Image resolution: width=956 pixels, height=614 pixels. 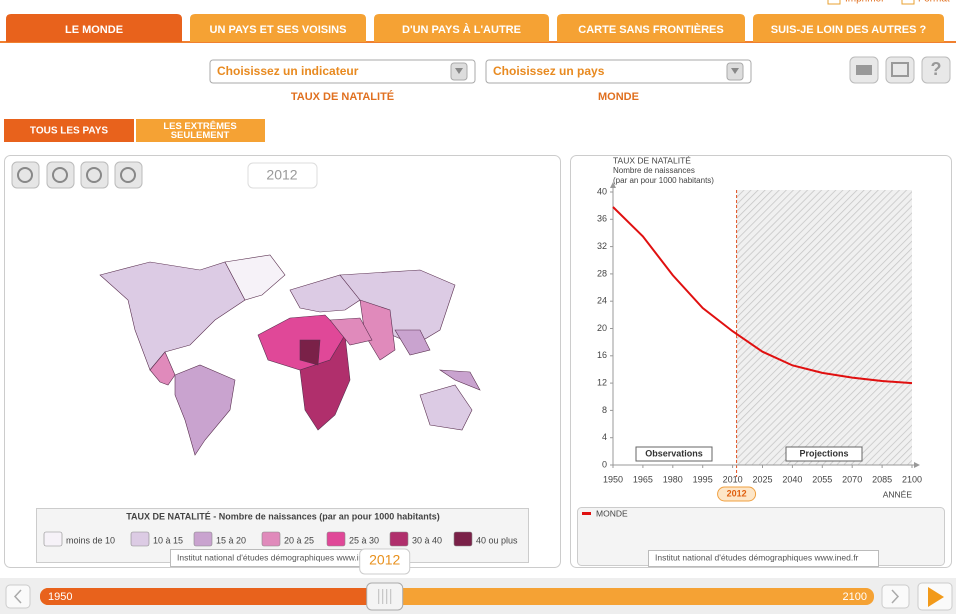 I want to click on y-tick-label: 40, so click(x=602, y=191).